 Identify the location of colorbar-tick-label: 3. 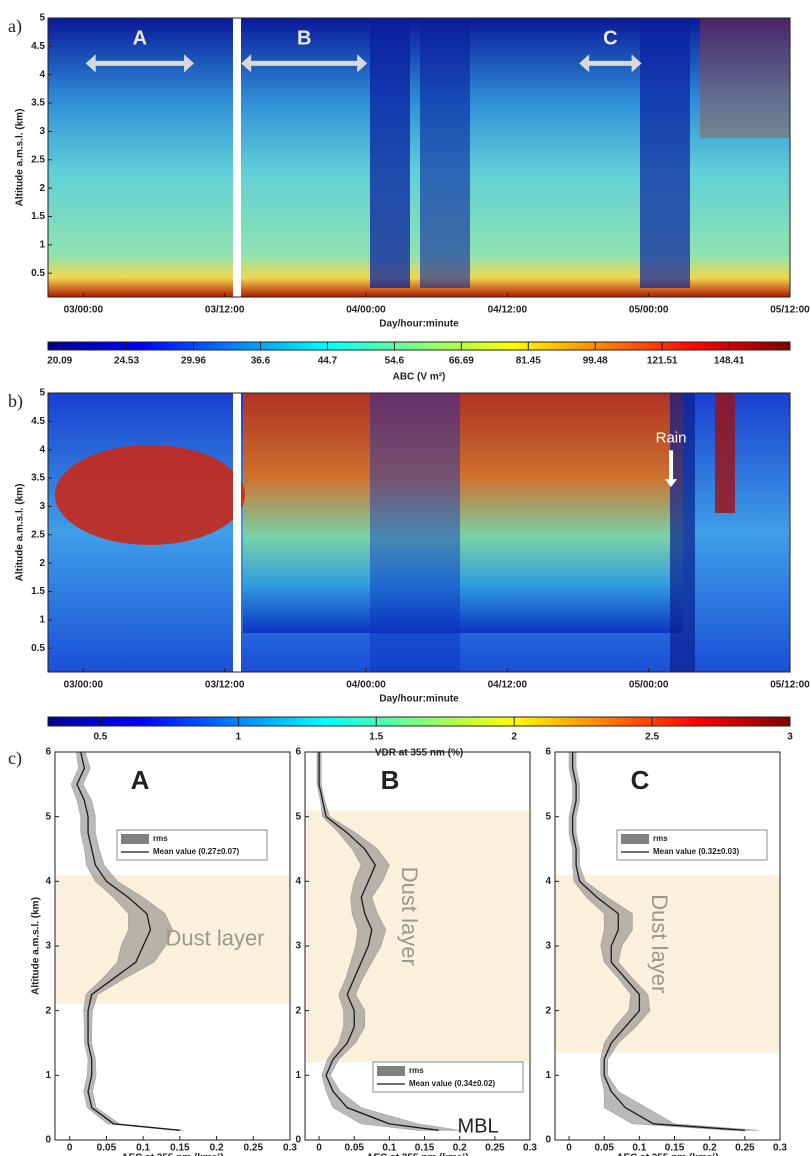
(790, 737).